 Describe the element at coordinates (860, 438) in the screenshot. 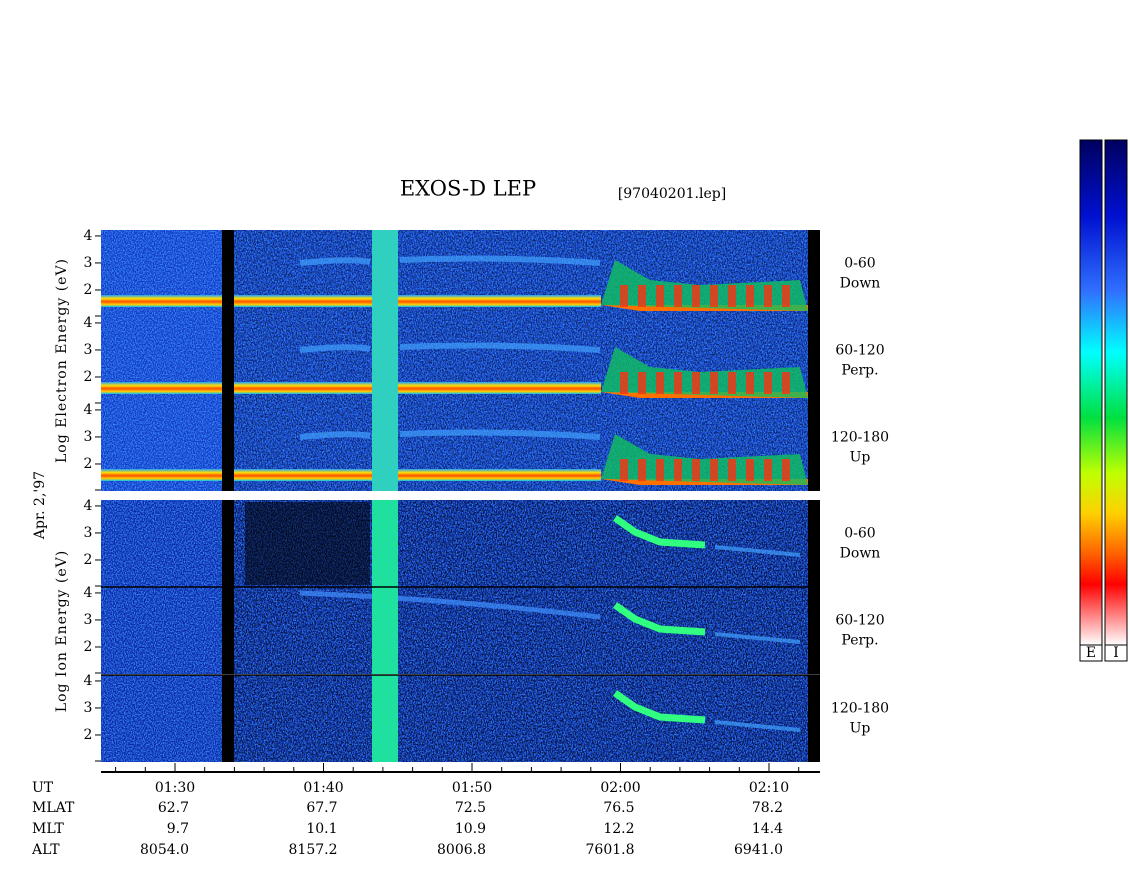

I see `panel-label: 120-180` at that location.